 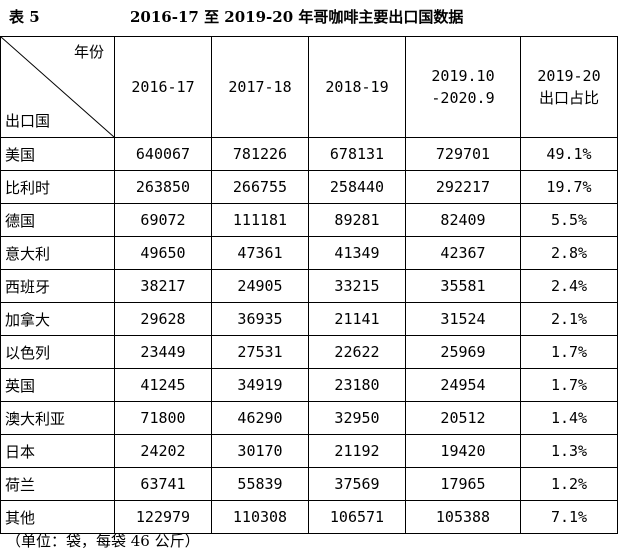 I want to click on value-2016-17-cell: 63741, so click(x=163, y=484).